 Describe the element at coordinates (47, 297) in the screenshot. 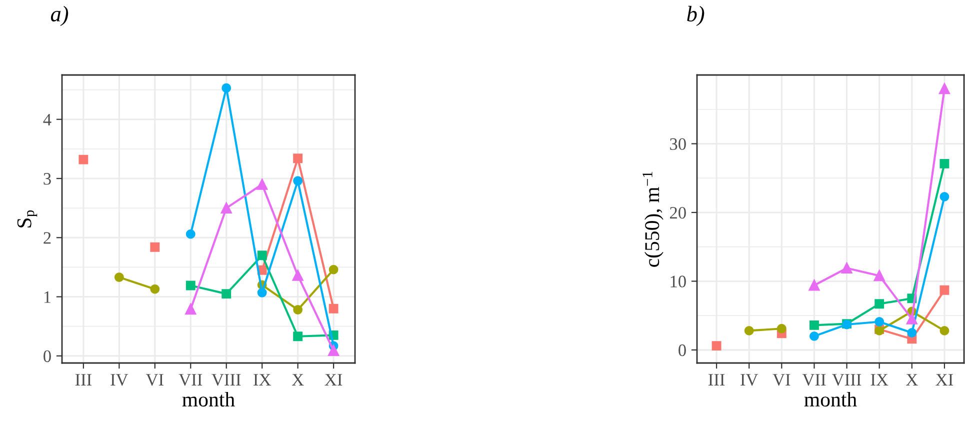

I see `y-tick-label: 1` at that location.